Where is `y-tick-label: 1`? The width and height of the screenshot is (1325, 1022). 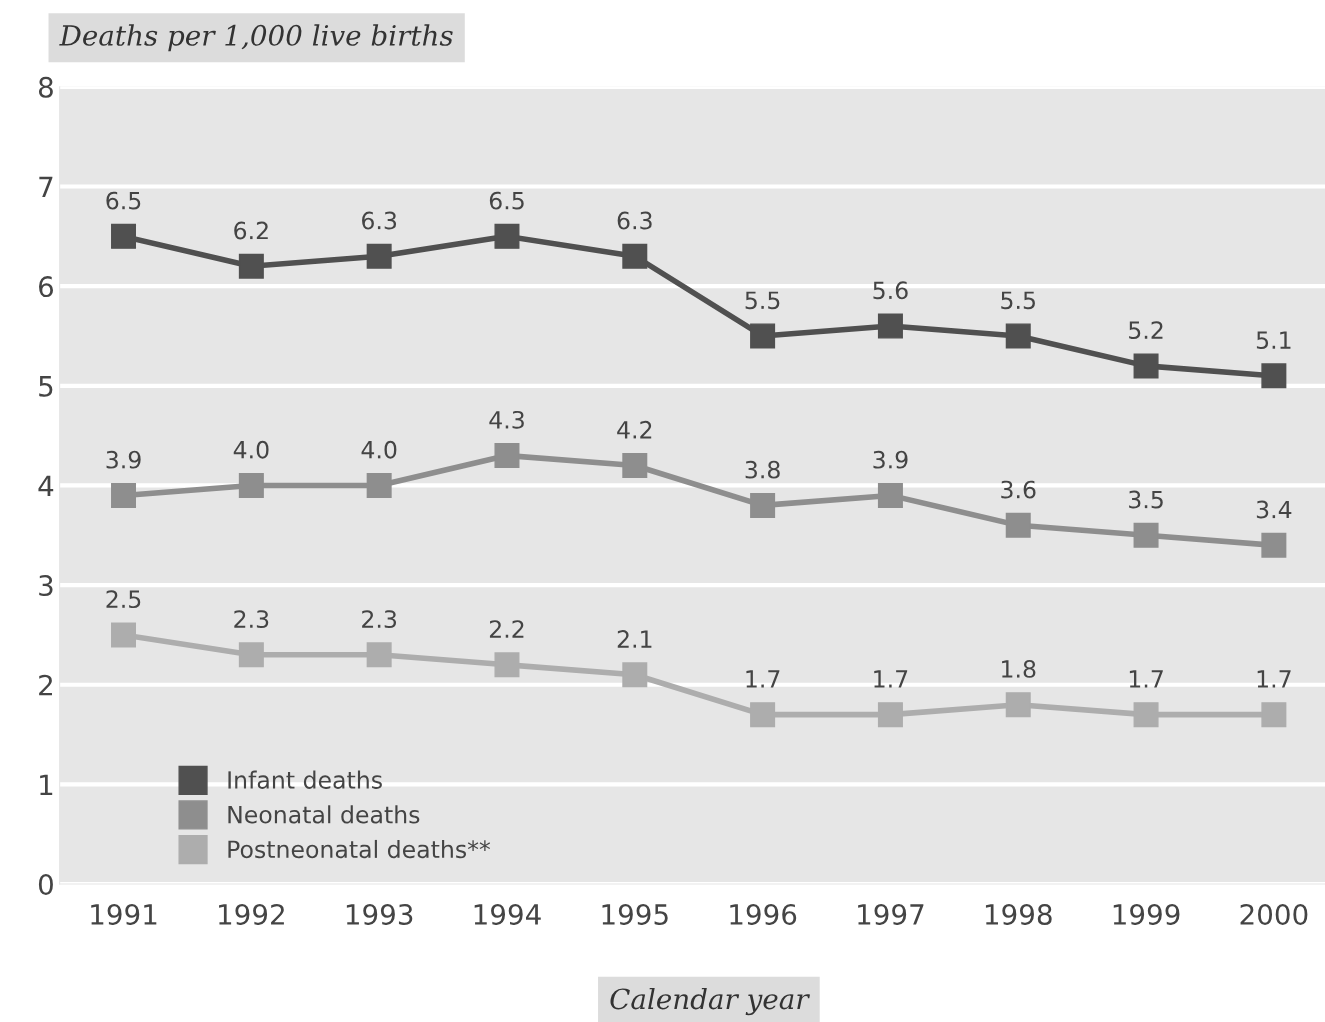 y-tick-label: 1 is located at coordinates (46, 784).